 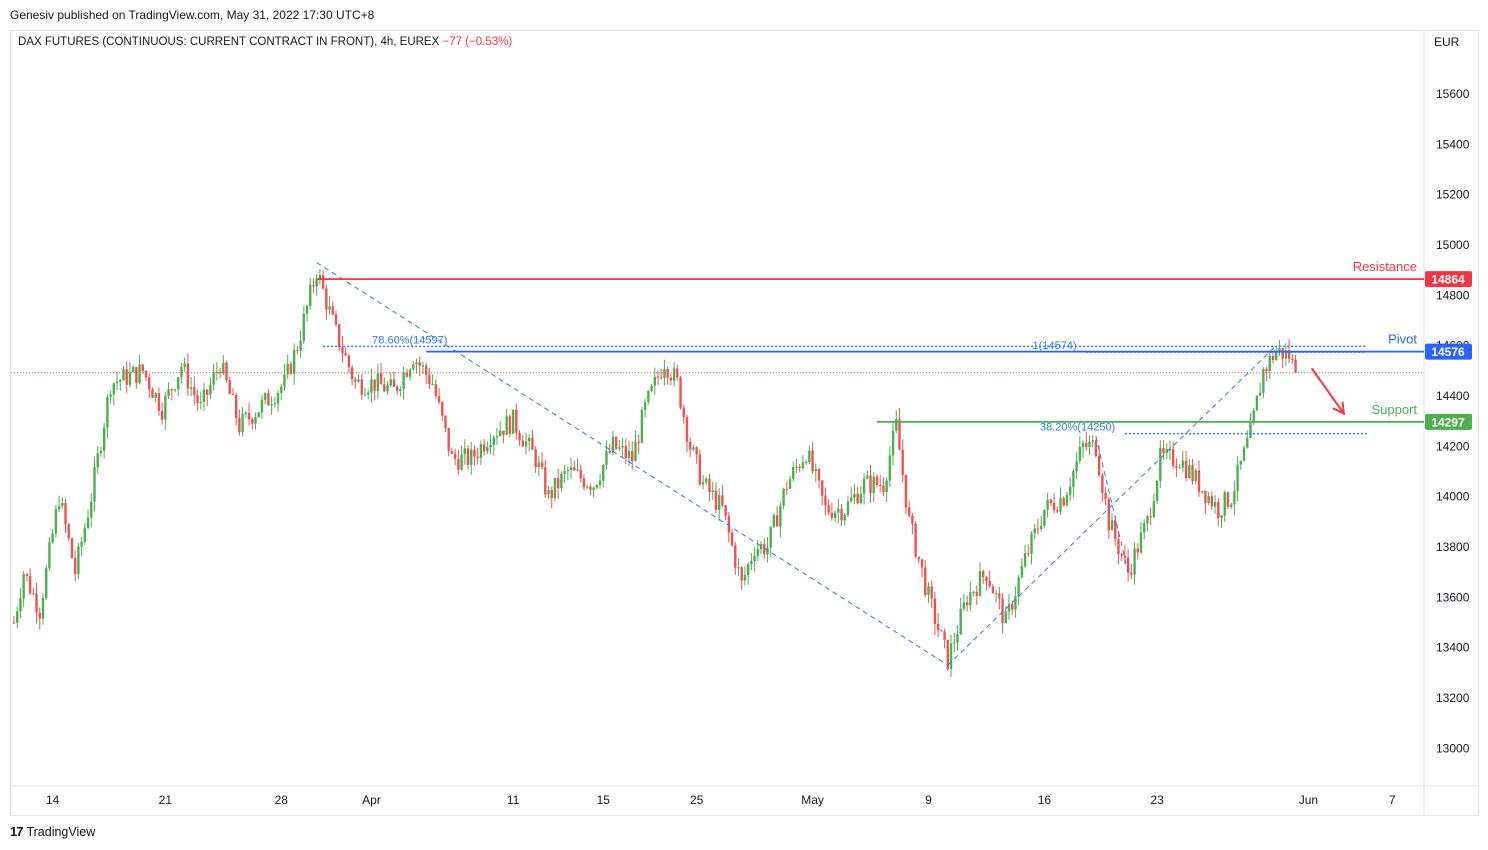 I want to click on footer-brand: 17 TradingView, so click(x=52, y=831).